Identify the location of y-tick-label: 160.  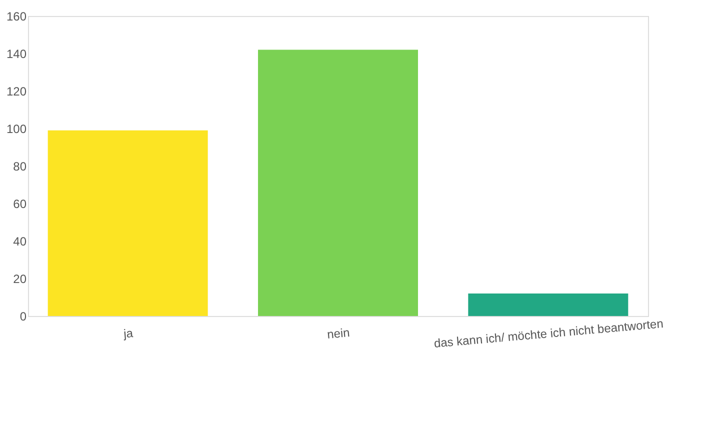
(16, 17).